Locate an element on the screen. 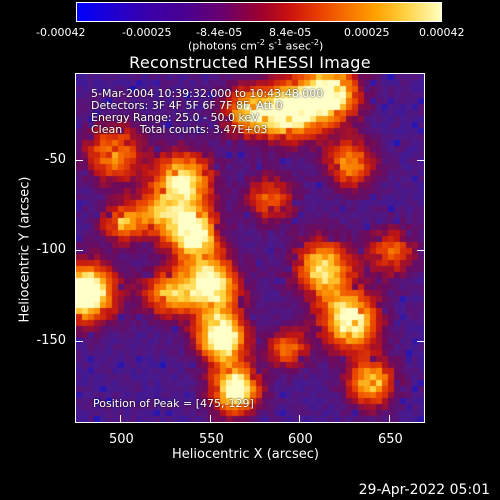 The height and width of the screenshot is (500, 500). colorbar-tick-label: -0.00042 is located at coordinates (61, 32).